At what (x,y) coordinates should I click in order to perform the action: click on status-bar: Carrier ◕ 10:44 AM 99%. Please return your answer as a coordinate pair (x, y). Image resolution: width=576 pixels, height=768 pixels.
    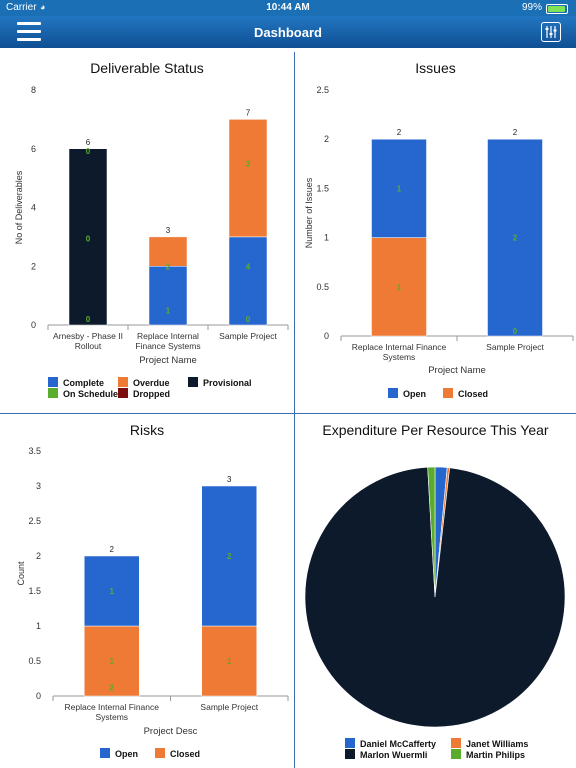
    Looking at the image, I should click on (288, 8).